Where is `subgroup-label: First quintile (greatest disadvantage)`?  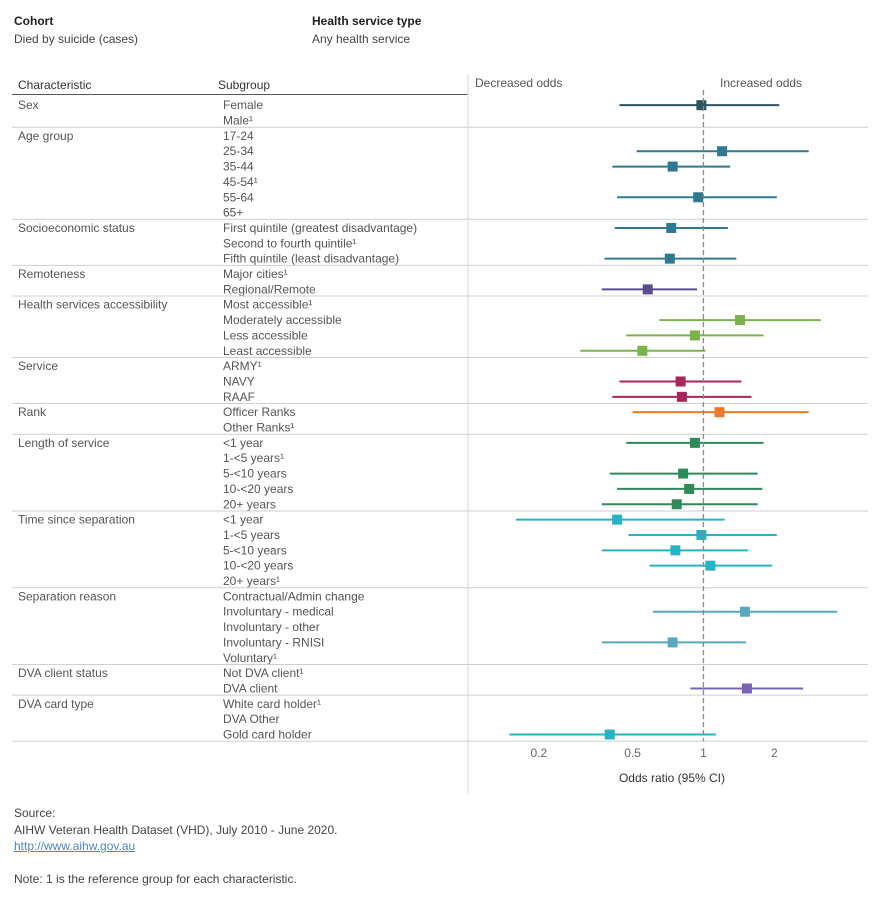 subgroup-label: First quintile (greatest disadvantage) is located at coordinates (320, 228).